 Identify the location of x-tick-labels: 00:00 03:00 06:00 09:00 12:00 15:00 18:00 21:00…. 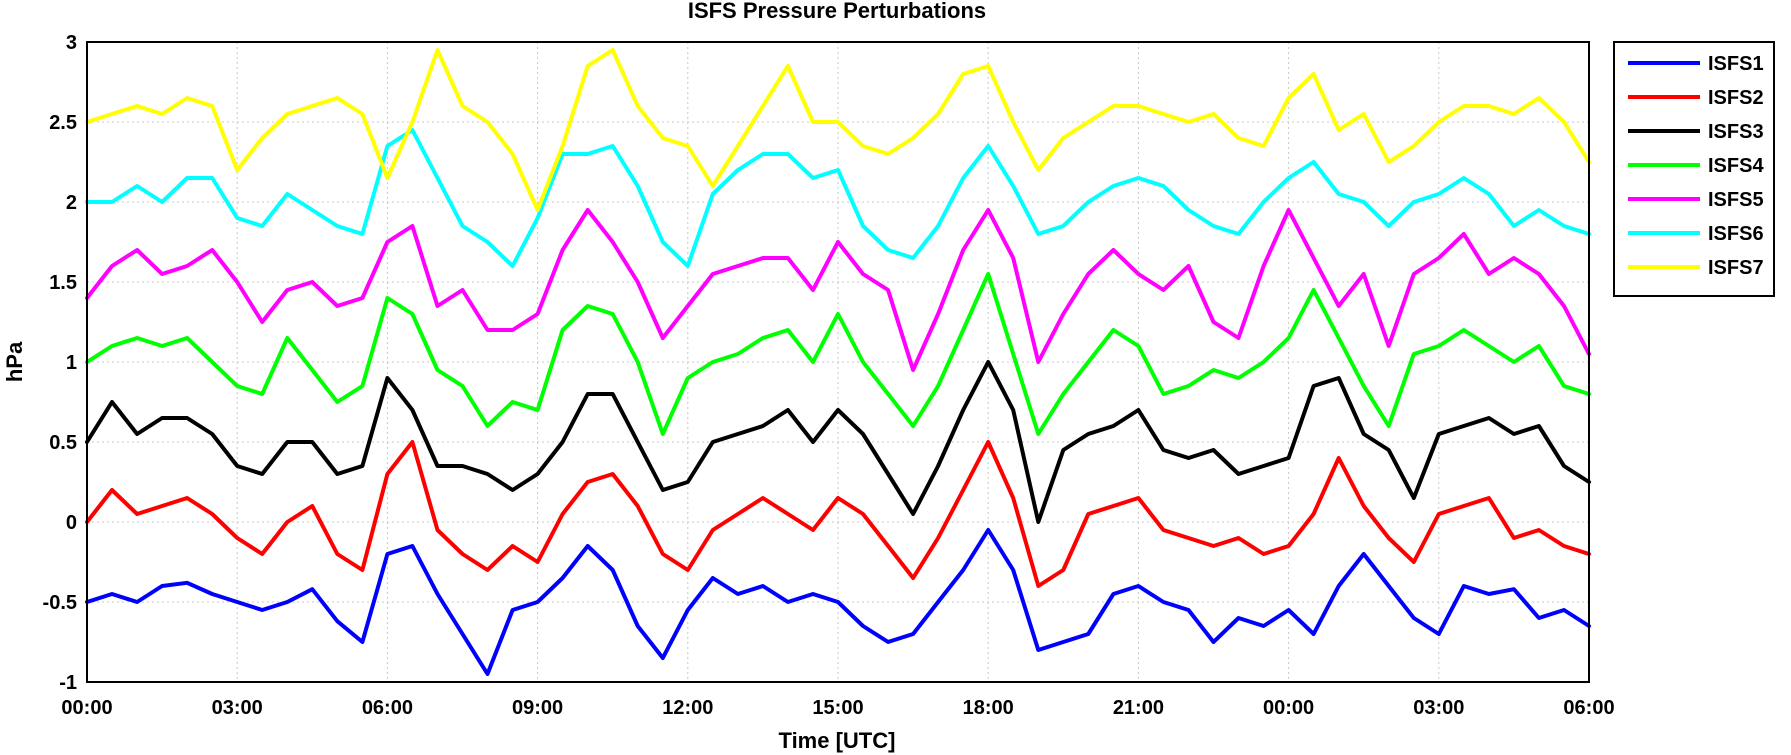
(837, 708).